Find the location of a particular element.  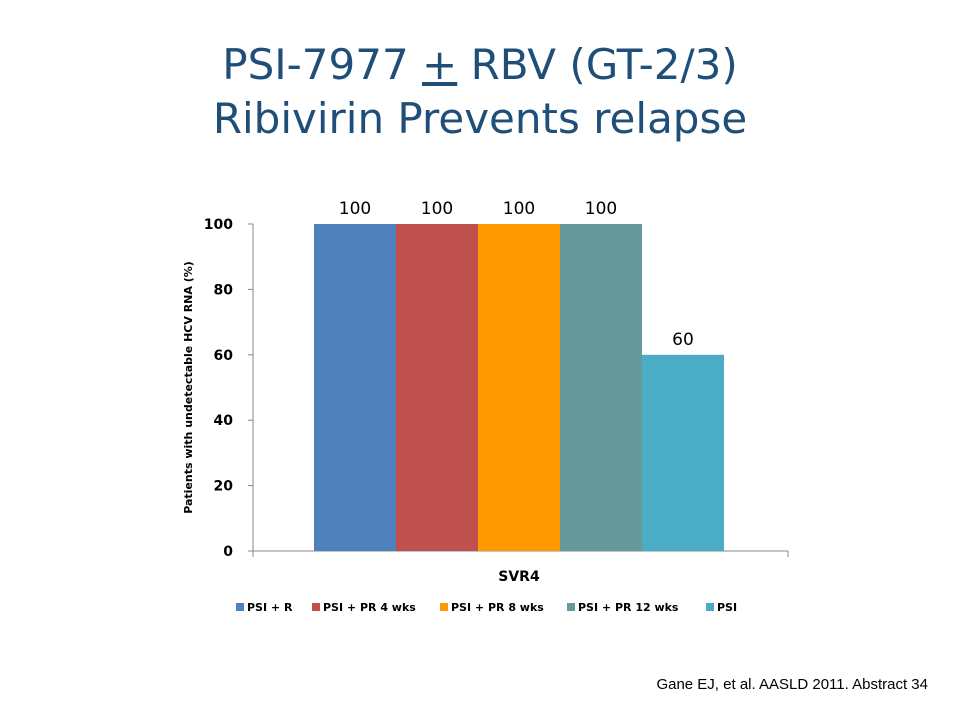

y-axis-title: Patients with undetectable HCV RNA (%) is located at coordinates (188, 387).